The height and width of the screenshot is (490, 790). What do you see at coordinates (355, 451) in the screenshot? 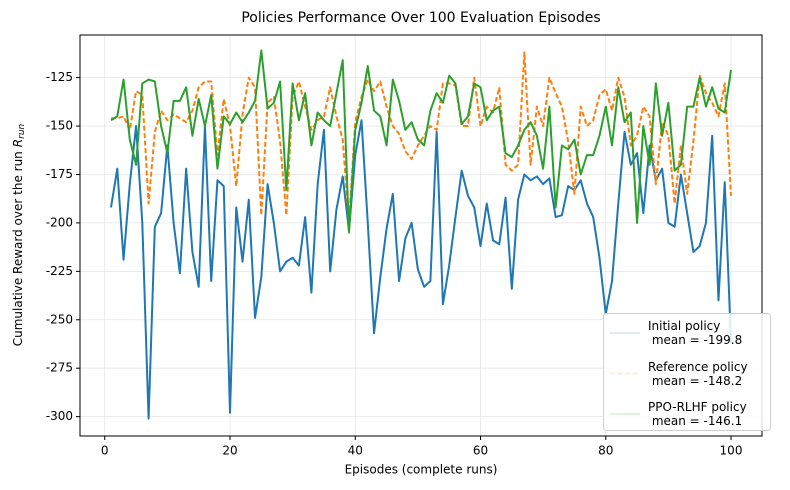
I see `x-tick-label: 40` at bounding box center [355, 451].